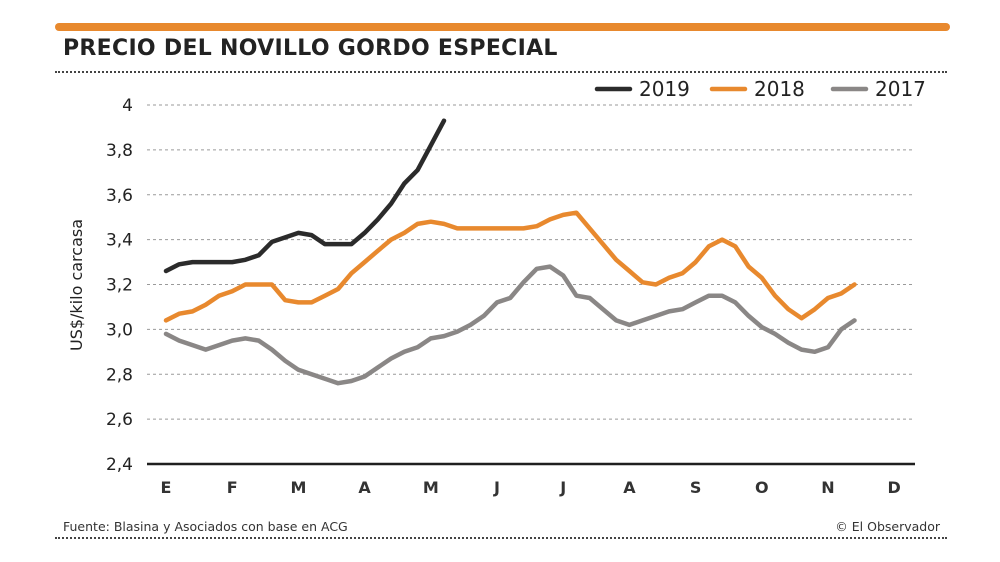  What do you see at coordinates (305, 196) in the screenshot?
I see `series-line-2019` at bounding box center [305, 196].